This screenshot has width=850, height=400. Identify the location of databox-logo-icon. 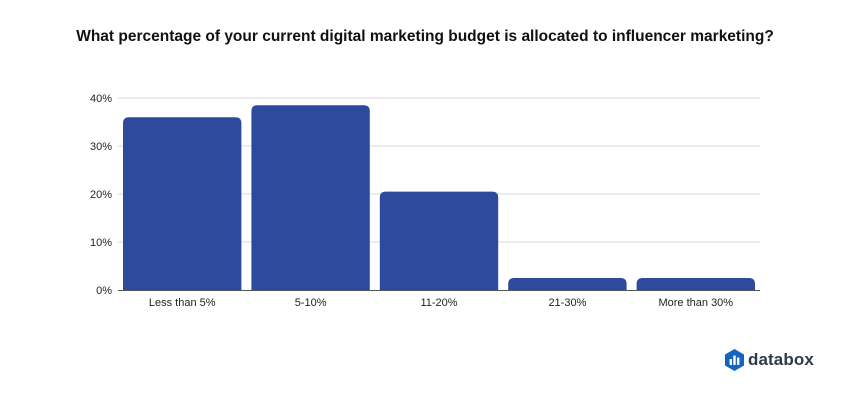
(734, 360).